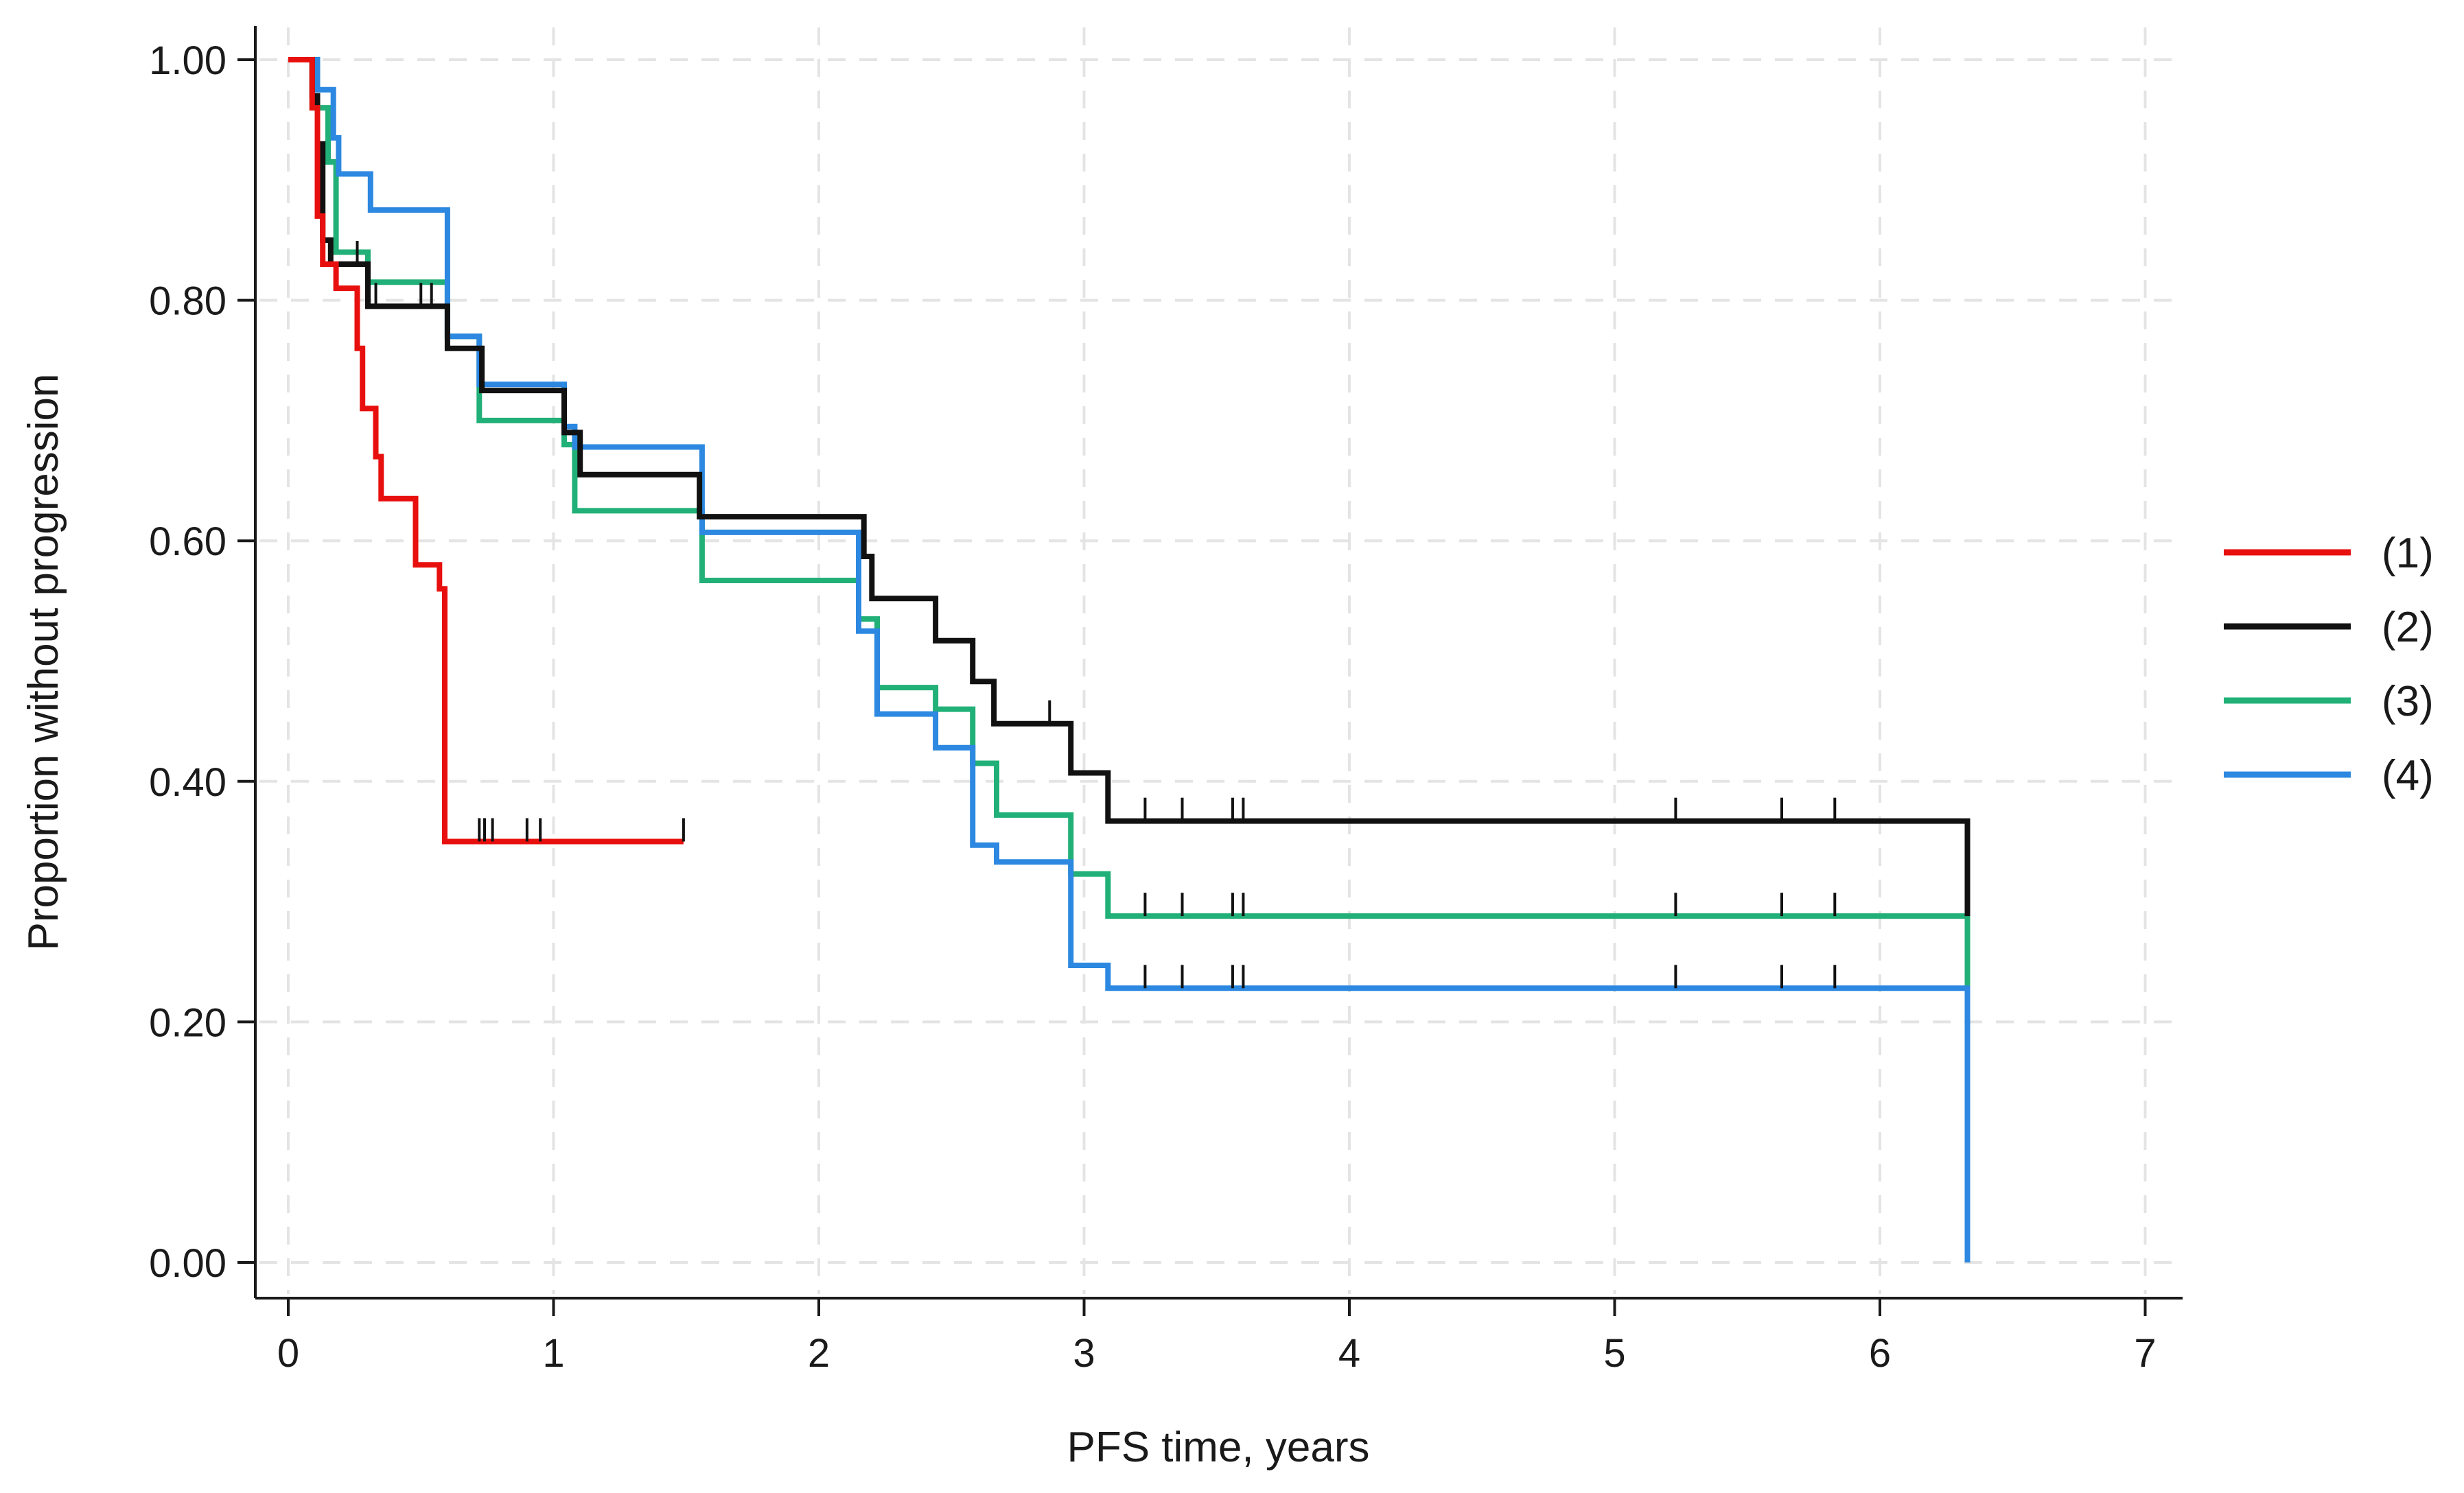  Describe the element at coordinates (1218, 1447) in the screenshot. I see `x-axis-title: PFS time, years` at that location.